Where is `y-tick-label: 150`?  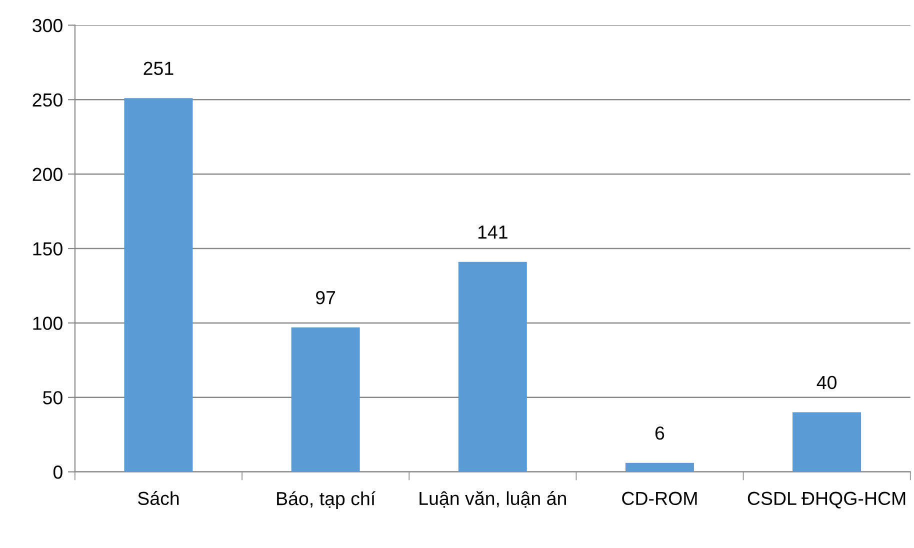
y-tick-label: 150 is located at coordinates (47, 249).